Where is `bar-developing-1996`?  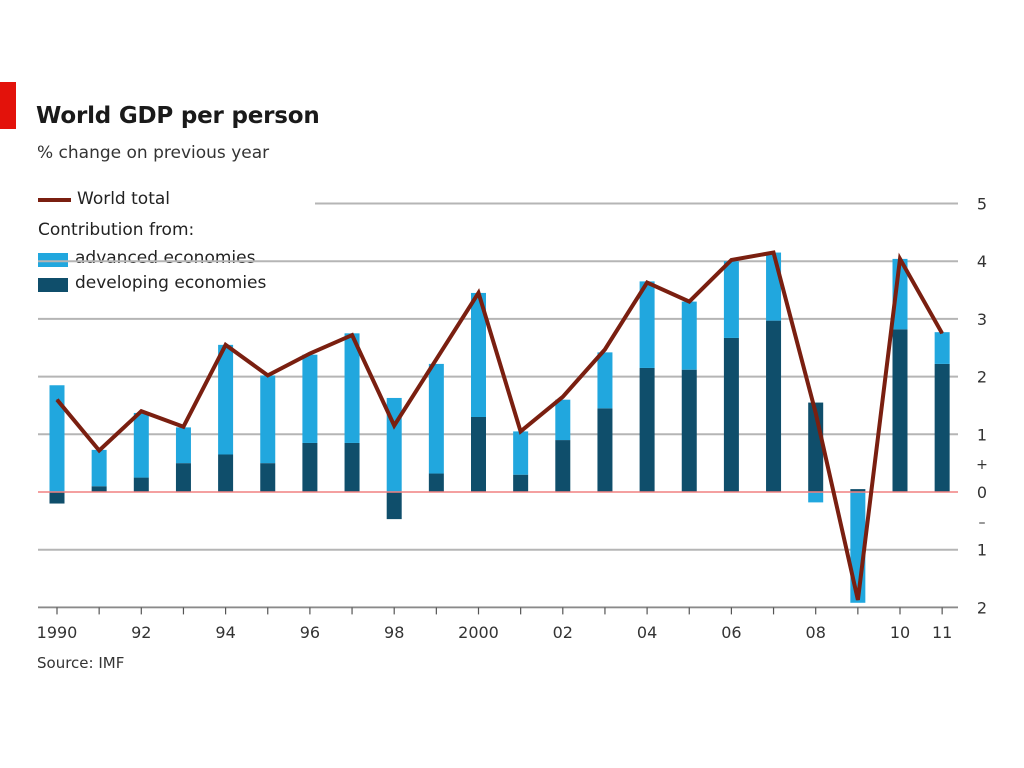 bar-developing-1996 is located at coordinates (310, 467).